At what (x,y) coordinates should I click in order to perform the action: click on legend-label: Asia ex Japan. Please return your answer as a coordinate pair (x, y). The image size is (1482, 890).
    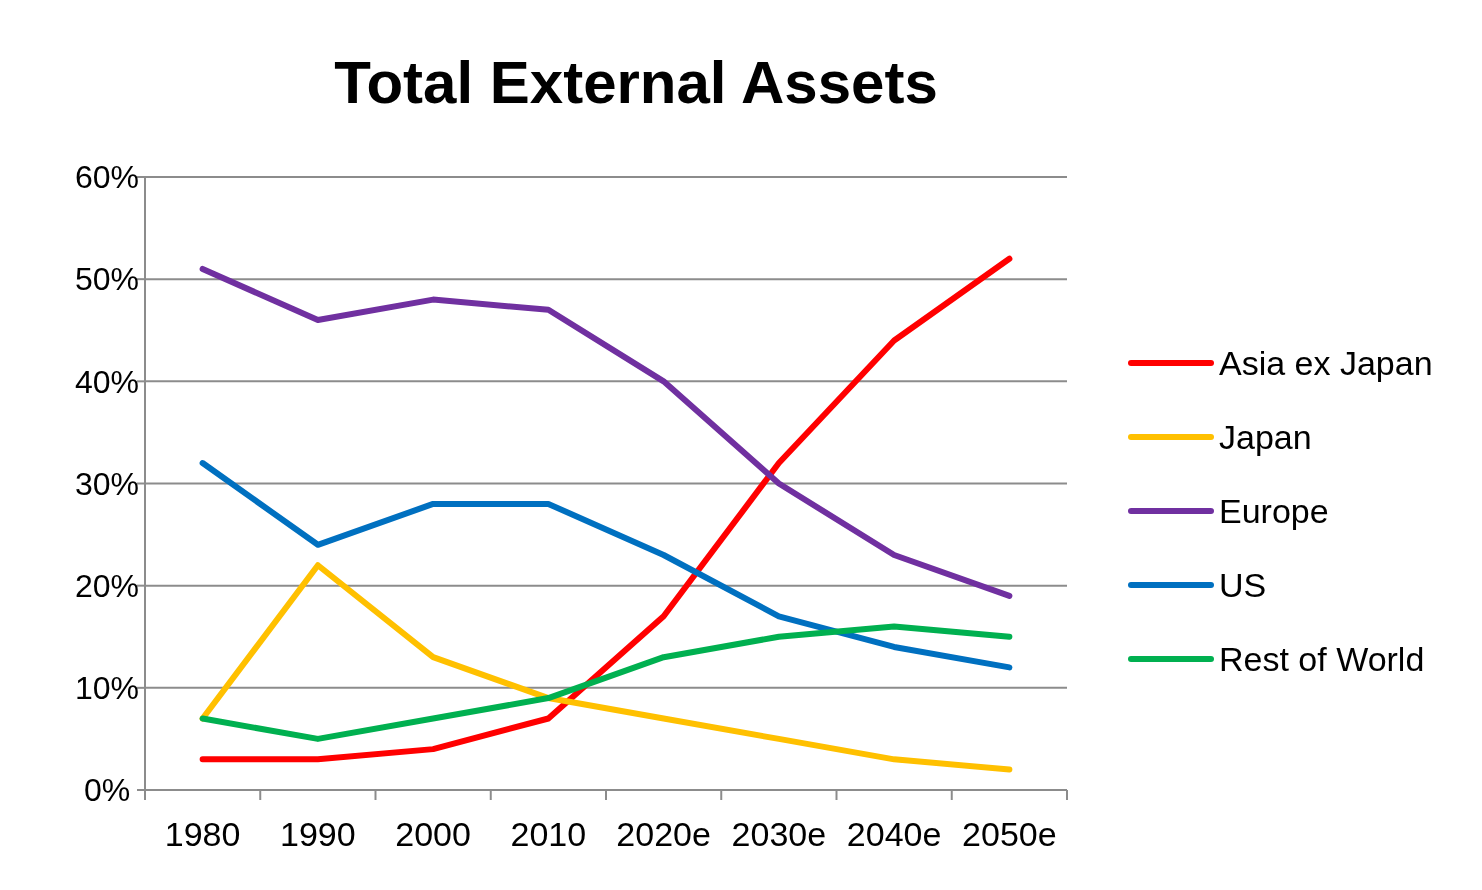
    Looking at the image, I should click on (1326, 362).